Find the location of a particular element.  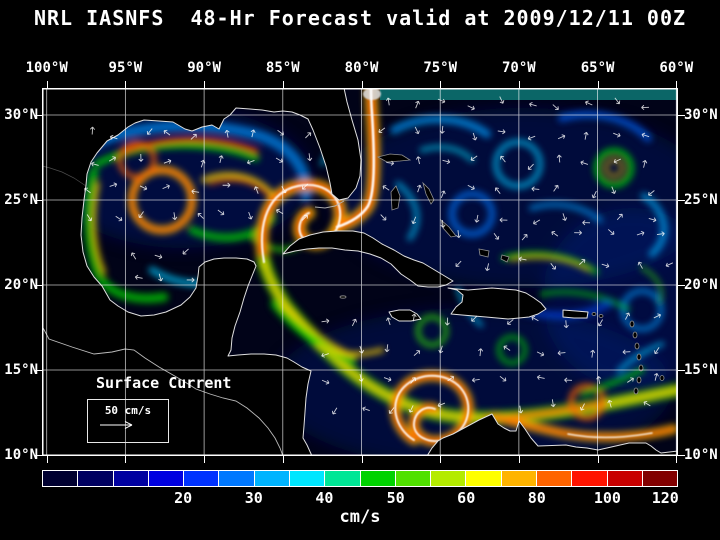

pacific-coastline is located at coordinates (162, 391).